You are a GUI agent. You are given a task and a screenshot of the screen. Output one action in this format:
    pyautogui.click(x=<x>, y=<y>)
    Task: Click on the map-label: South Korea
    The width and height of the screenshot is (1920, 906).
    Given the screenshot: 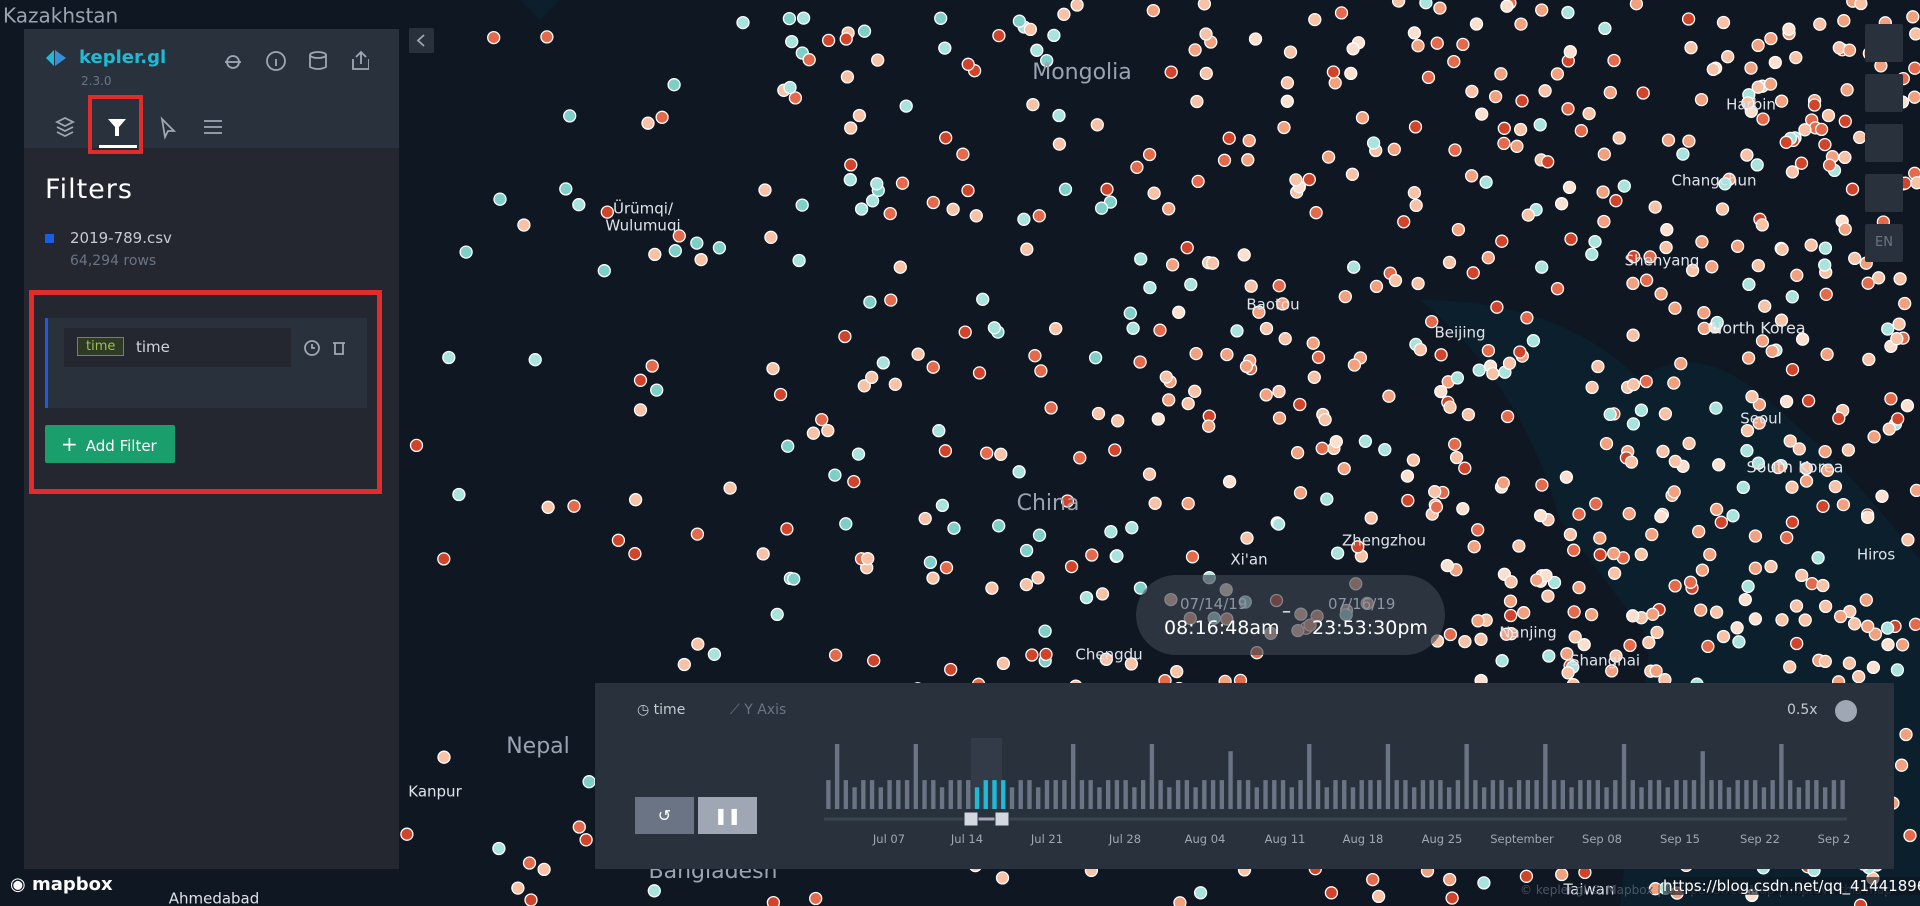 What is the action you would take?
    pyautogui.click(x=1795, y=467)
    